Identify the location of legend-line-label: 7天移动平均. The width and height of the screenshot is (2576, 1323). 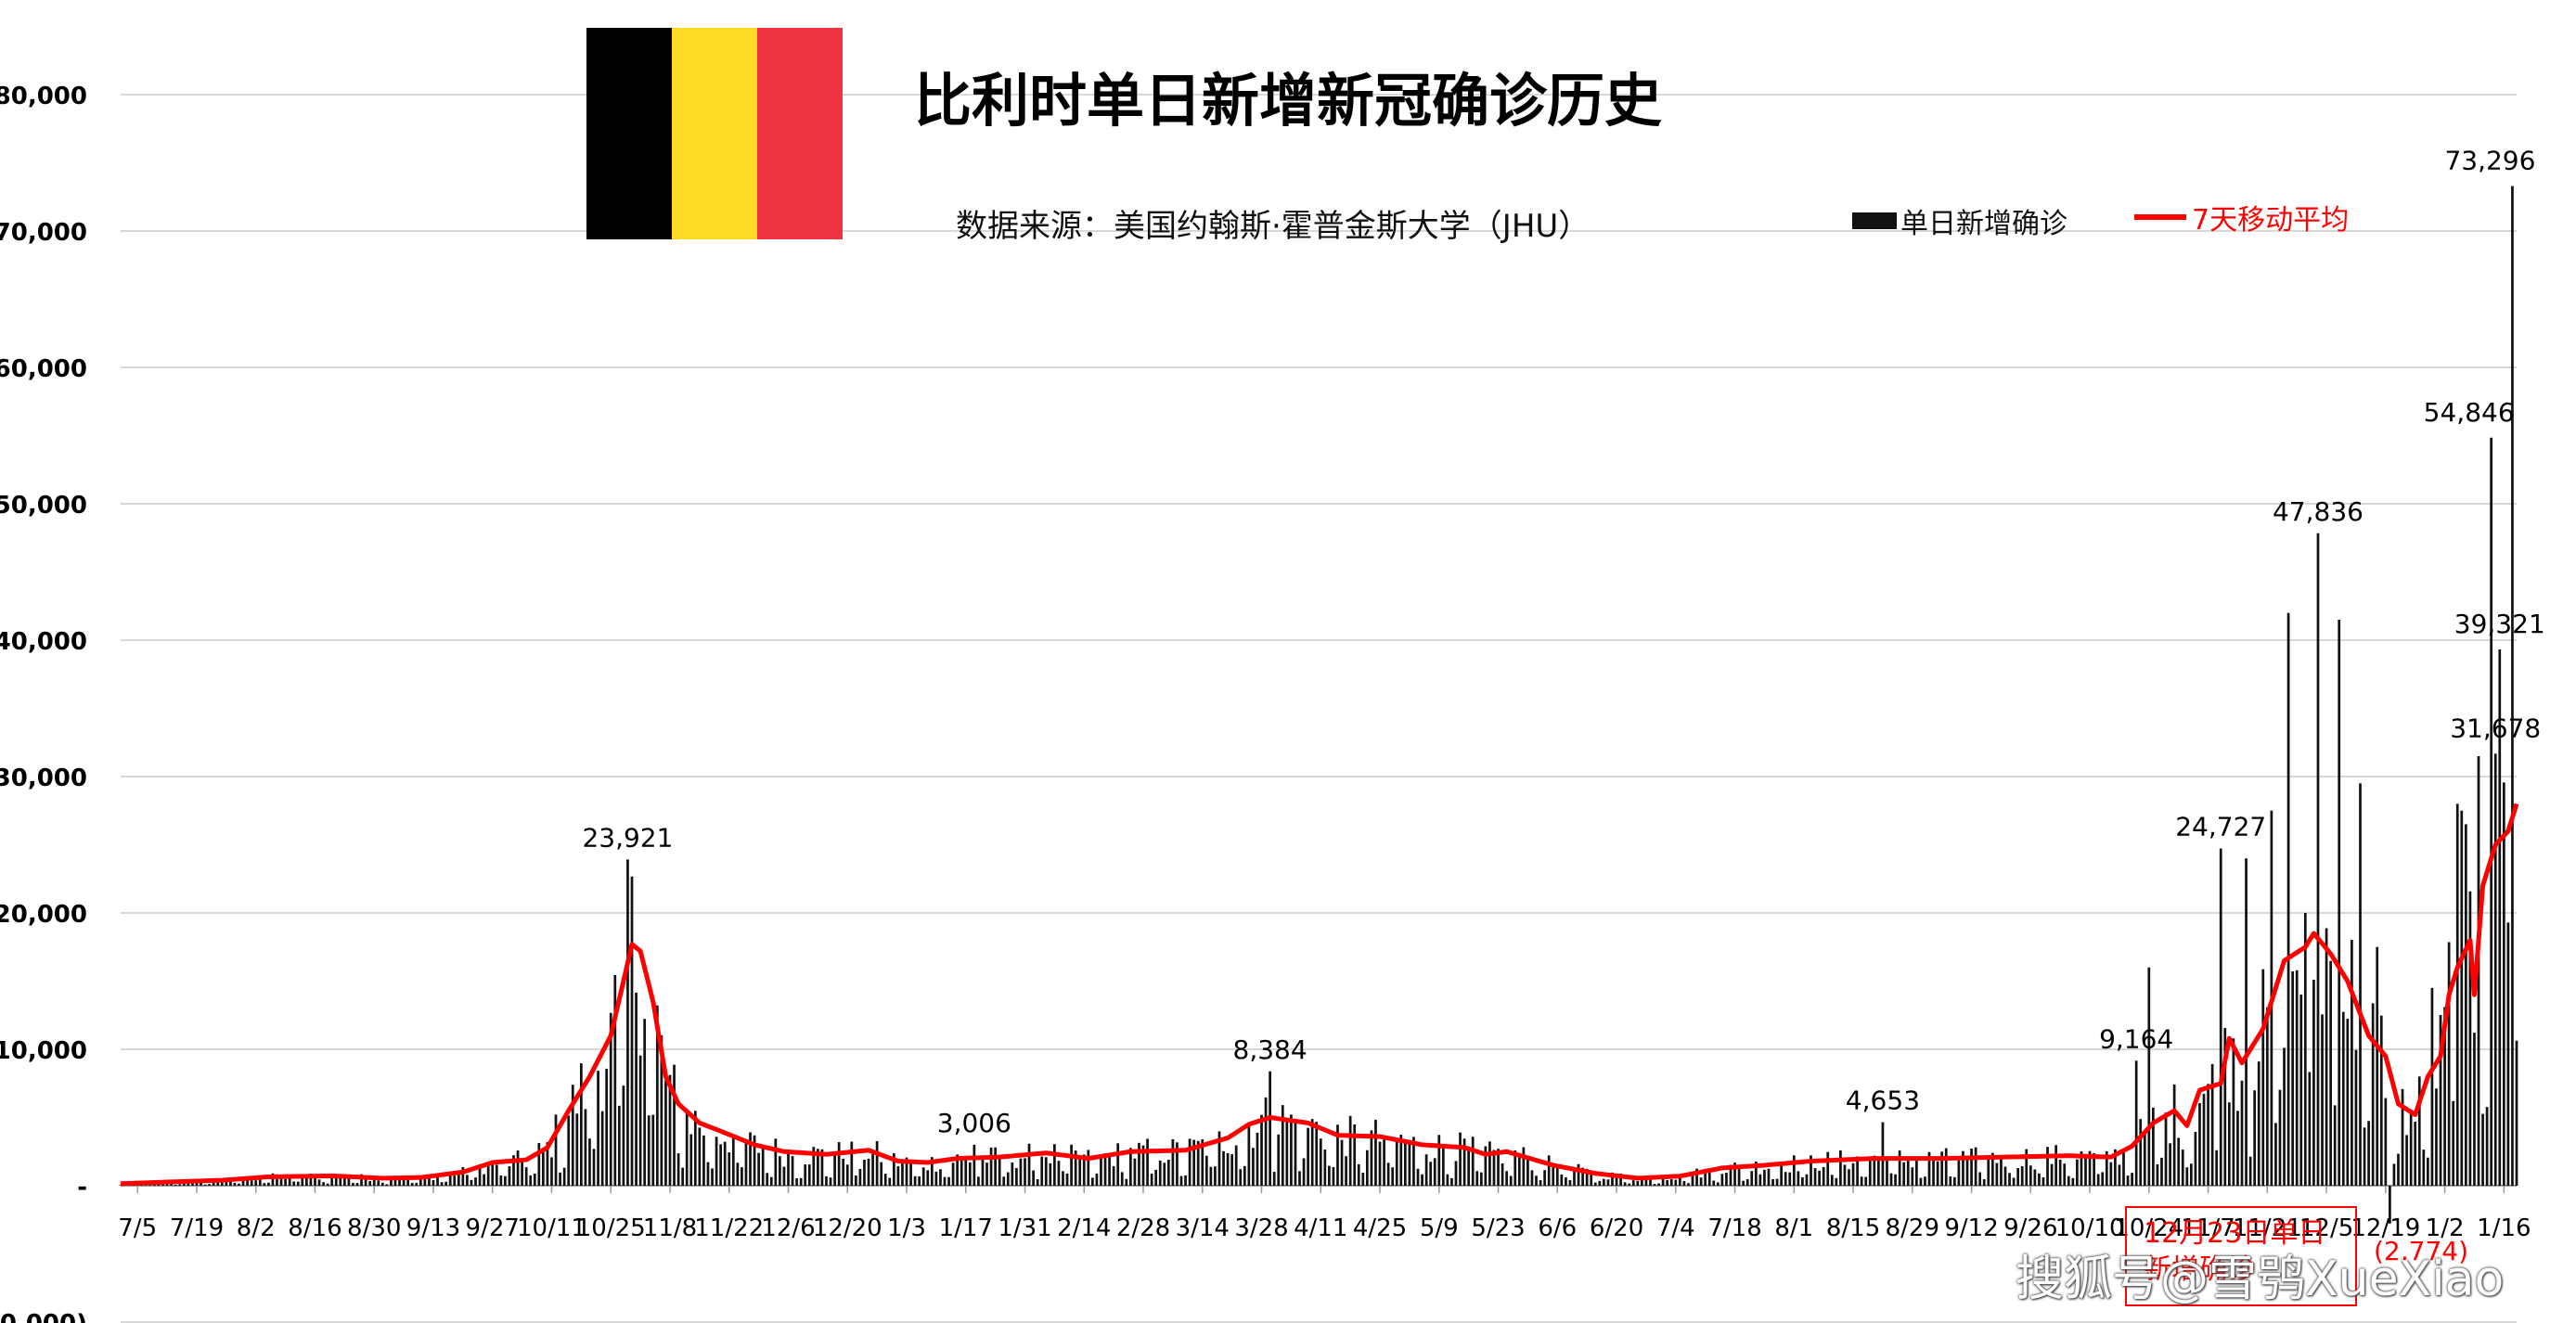
(2271, 220).